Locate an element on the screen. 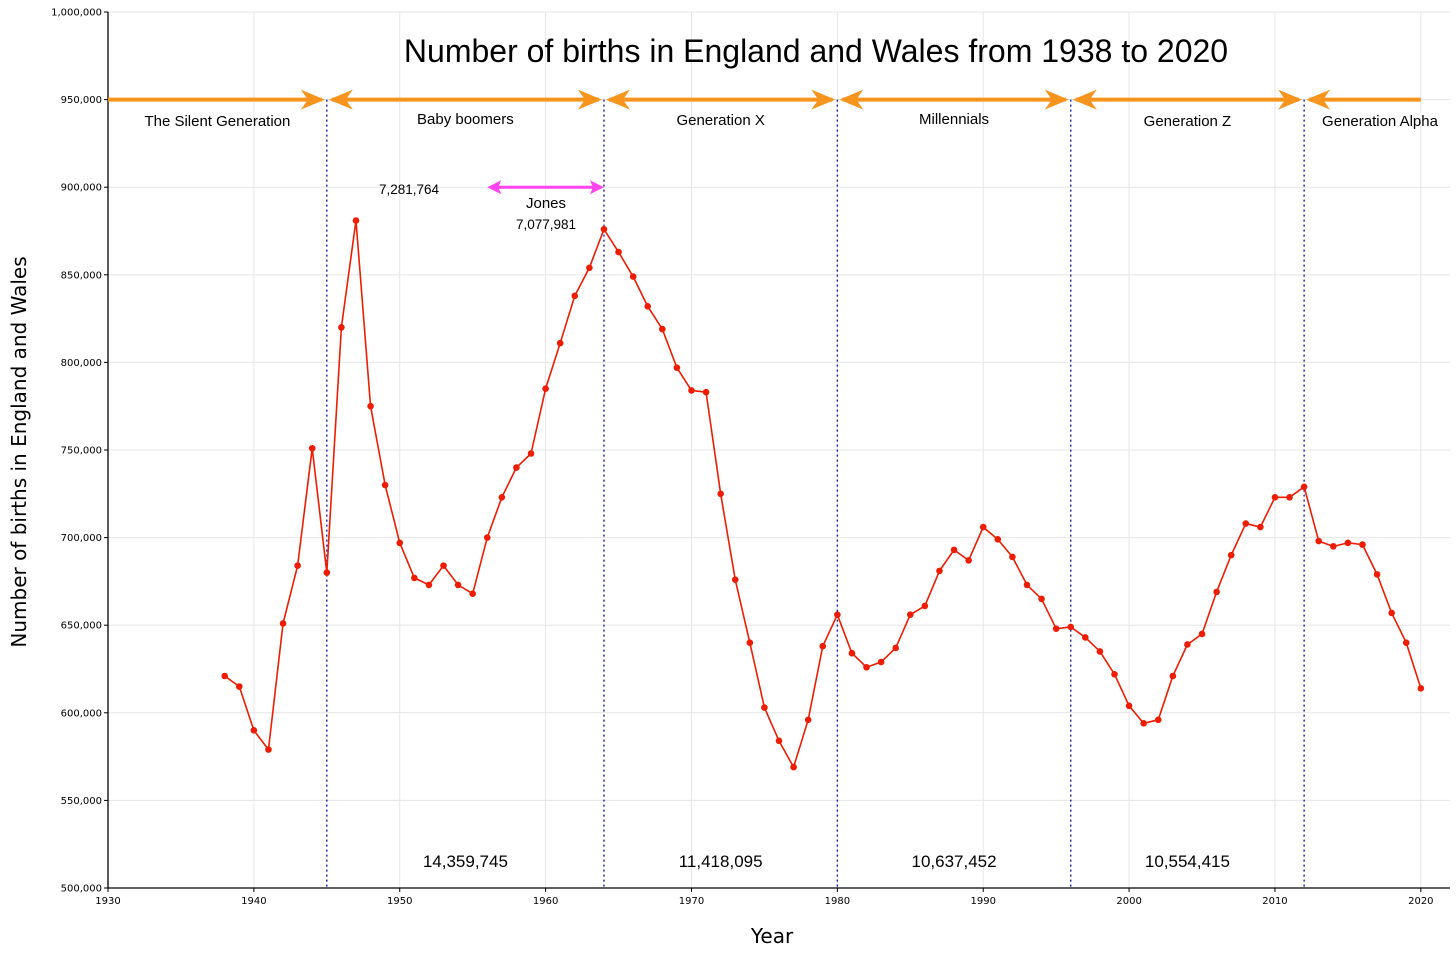 The image size is (1456, 955). generation-total: 11,418,095 is located at coordinates (721, 861).